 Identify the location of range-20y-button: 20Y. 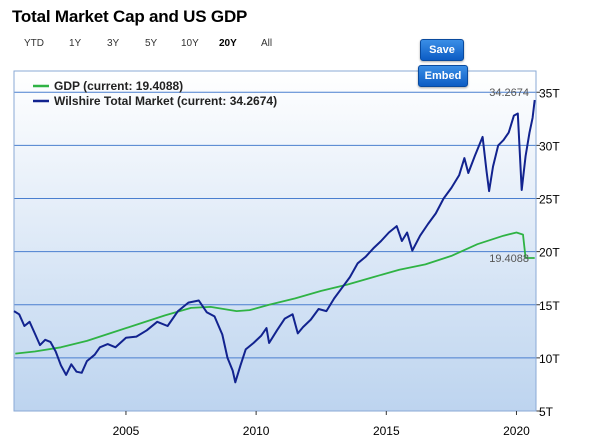
(228, 43).